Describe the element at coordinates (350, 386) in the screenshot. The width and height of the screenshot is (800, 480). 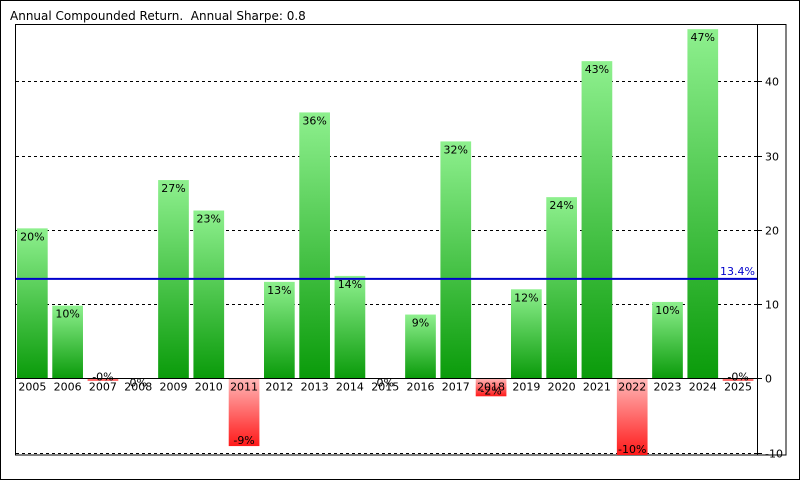
I see `x-tick-label: 2014` at that location.